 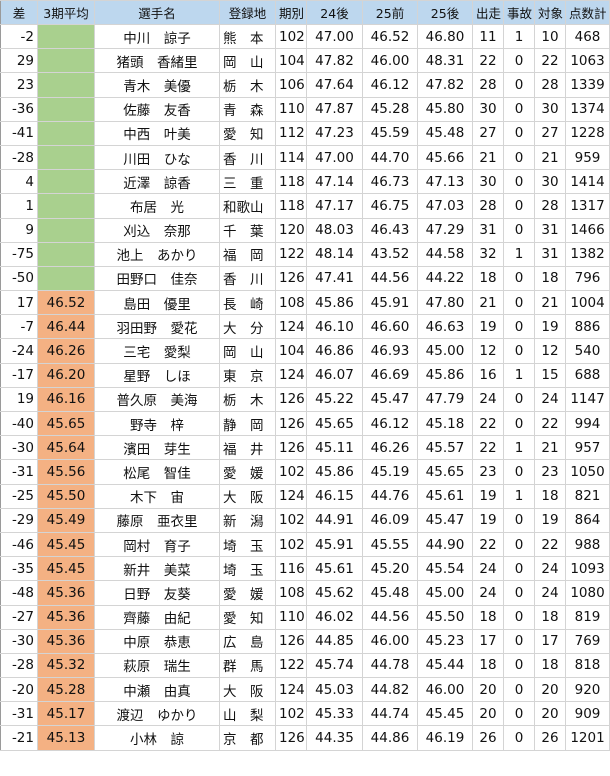 What do you see at coordinates (587, 472) in the screenshot?
I see `cell-points-total: 1050` at bounding box center [587, 472].